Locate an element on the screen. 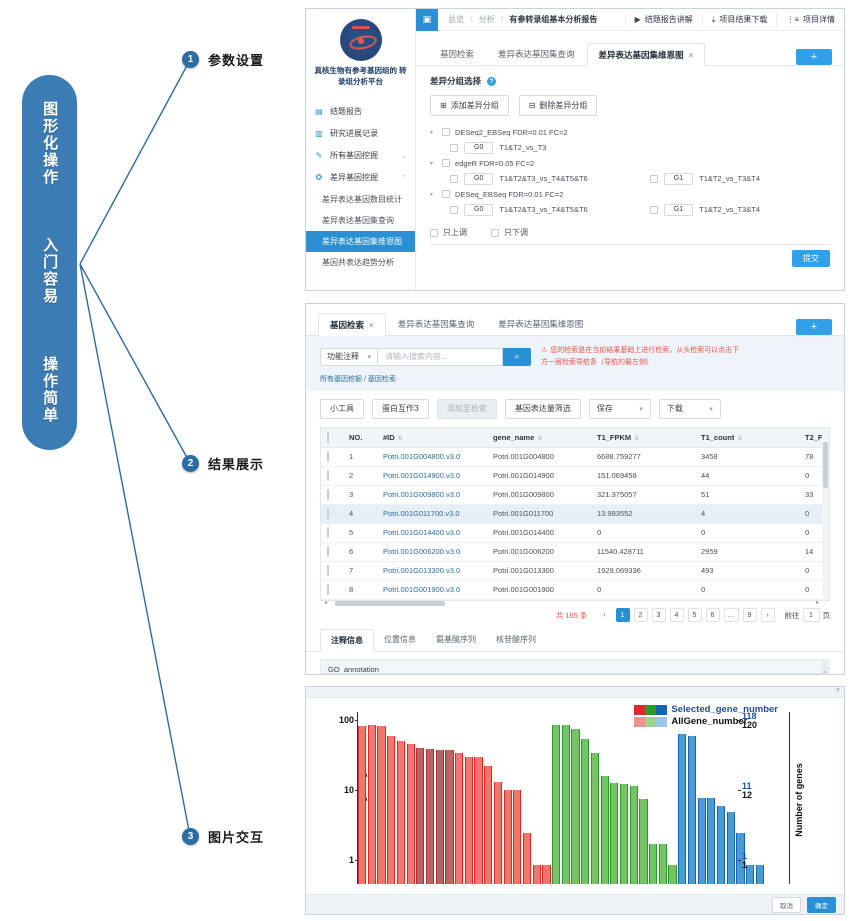 This screenshot has height=921, width=849. col-id: #ID ⇅ is located at coordinates (432, 437).